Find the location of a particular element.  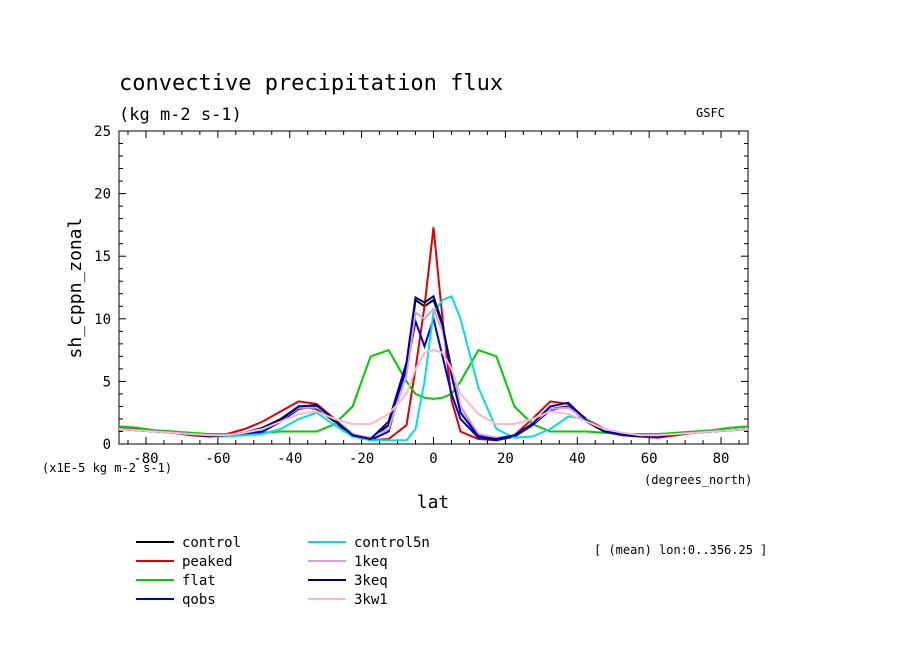

legend-label-1keq: 1keq is located at coordinates (371, 562).